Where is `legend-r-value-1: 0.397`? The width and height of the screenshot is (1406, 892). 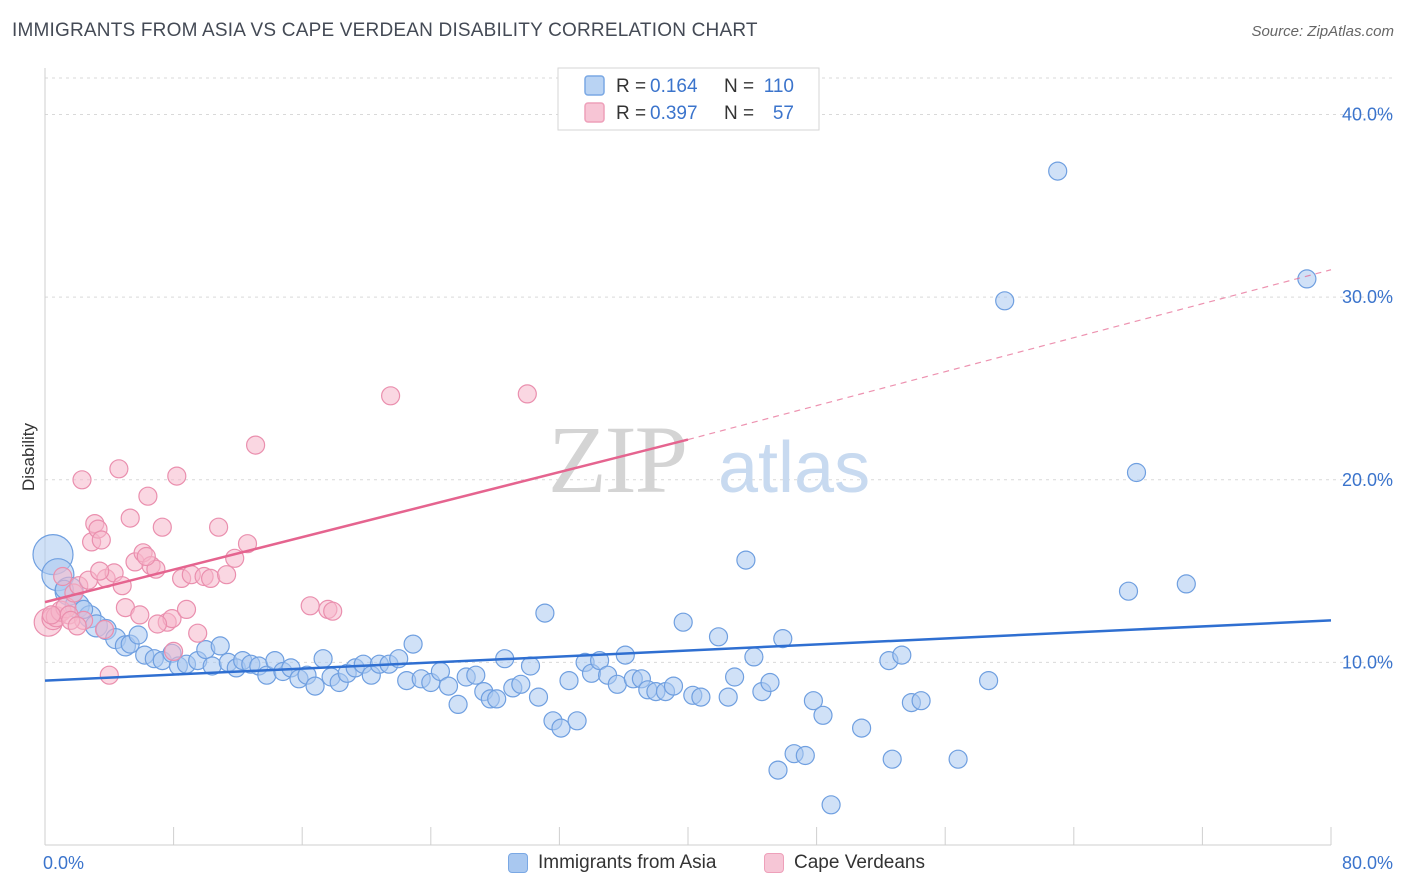
legend-r-value-1: 0.397 is located at coordinates (674, 113).